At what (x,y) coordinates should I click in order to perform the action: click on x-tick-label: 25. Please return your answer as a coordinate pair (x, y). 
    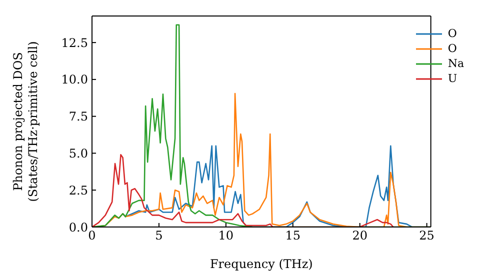
    Looking at the image, I should click on (426, 235).